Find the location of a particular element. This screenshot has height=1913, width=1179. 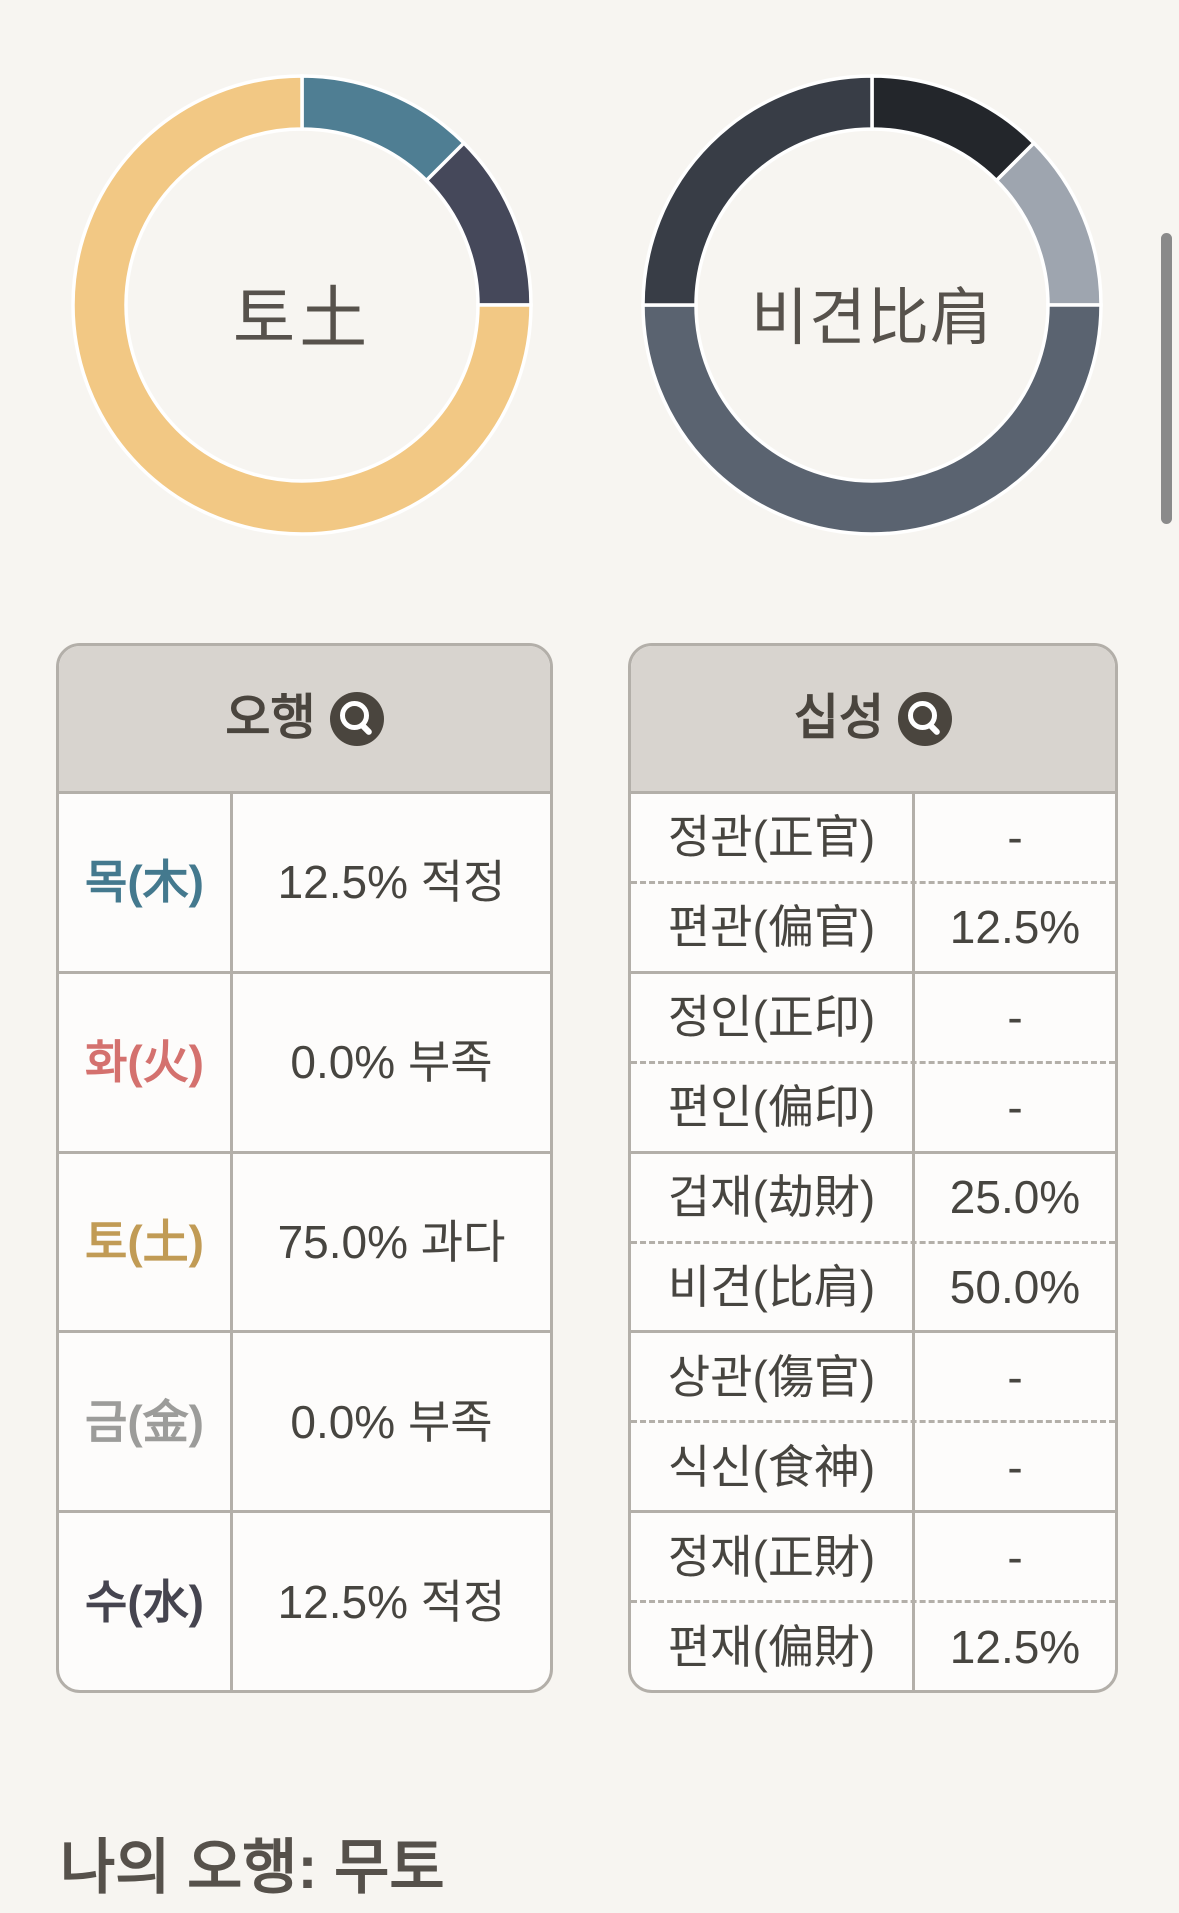

table-row: 수(水) 12.5% 적정 is located at coordinates (304, 1600).